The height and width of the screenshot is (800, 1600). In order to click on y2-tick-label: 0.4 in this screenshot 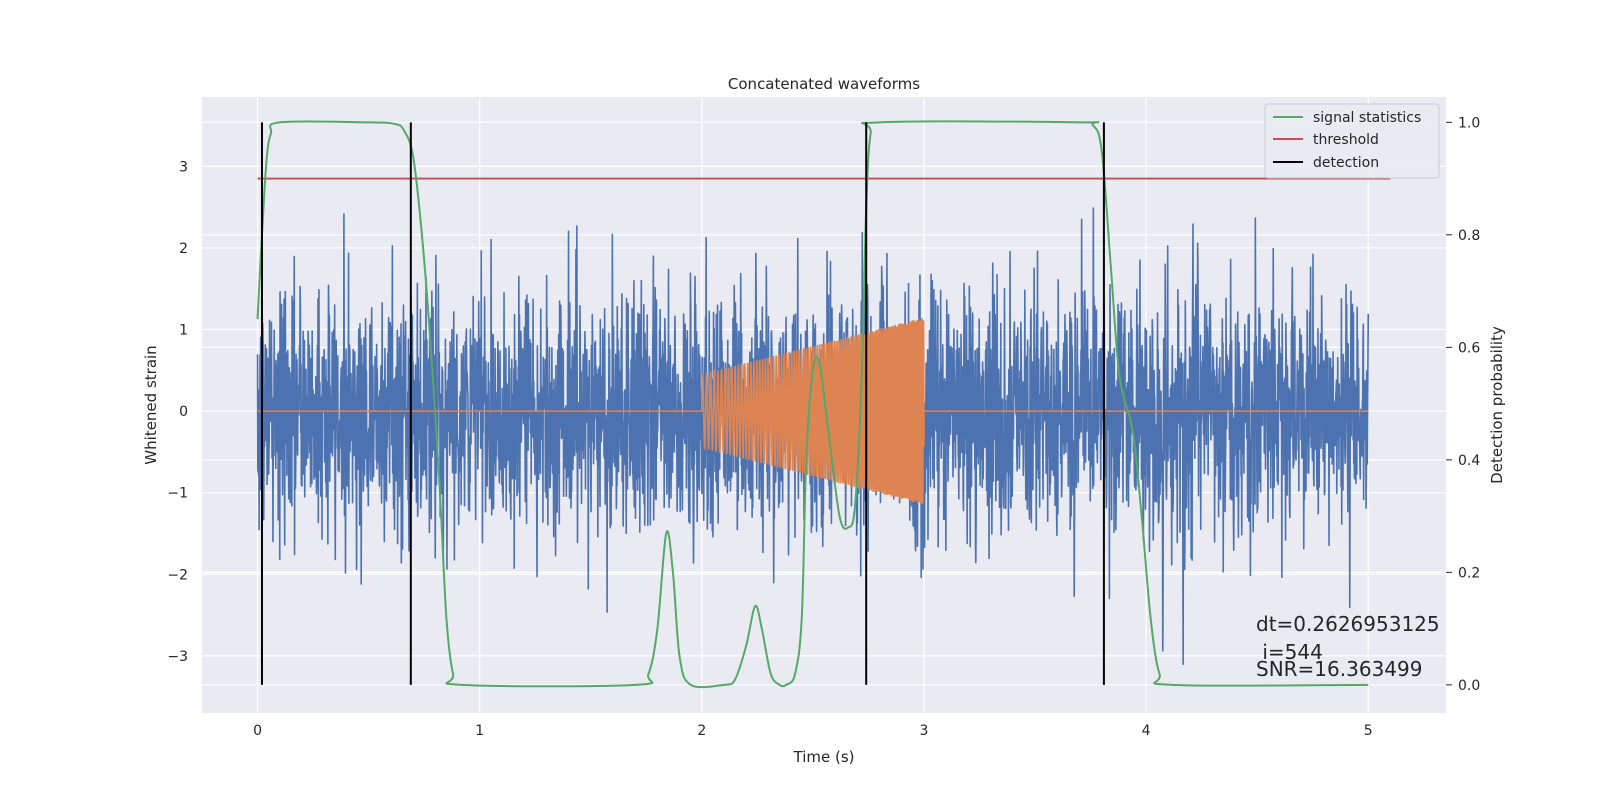, I will do `click(1469, 461)`.